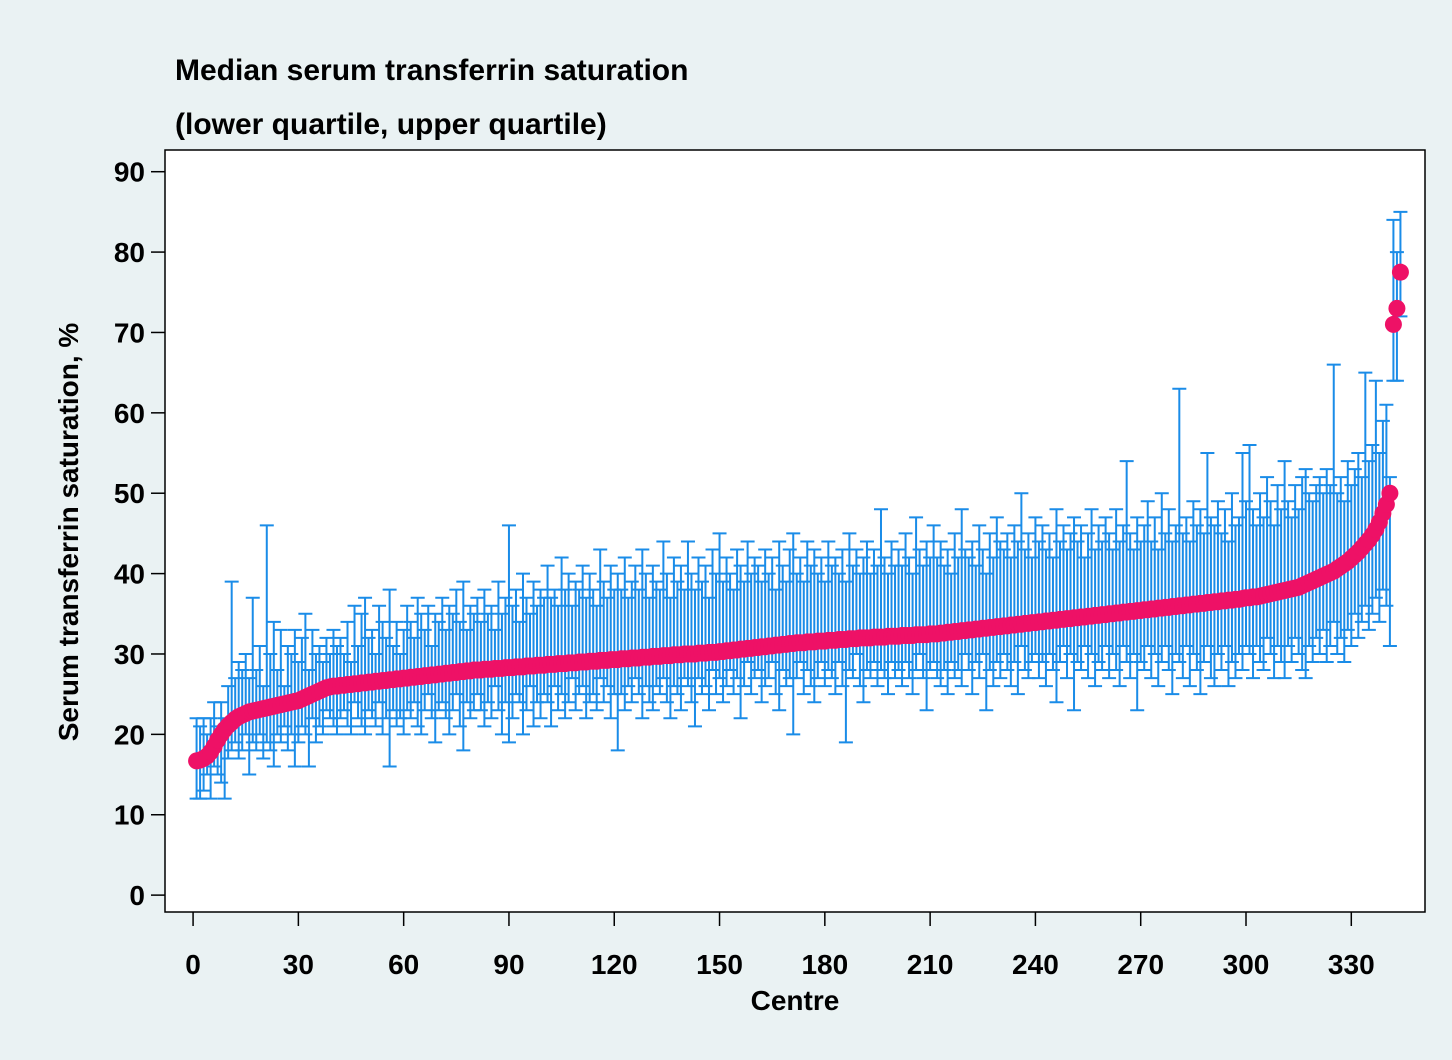 This screenshot has height=1060, width=1452. What do you see at coordinates (129, 493) in the screenshot?
I see `y-tick-label: 50` at bounding box center [129, 493].